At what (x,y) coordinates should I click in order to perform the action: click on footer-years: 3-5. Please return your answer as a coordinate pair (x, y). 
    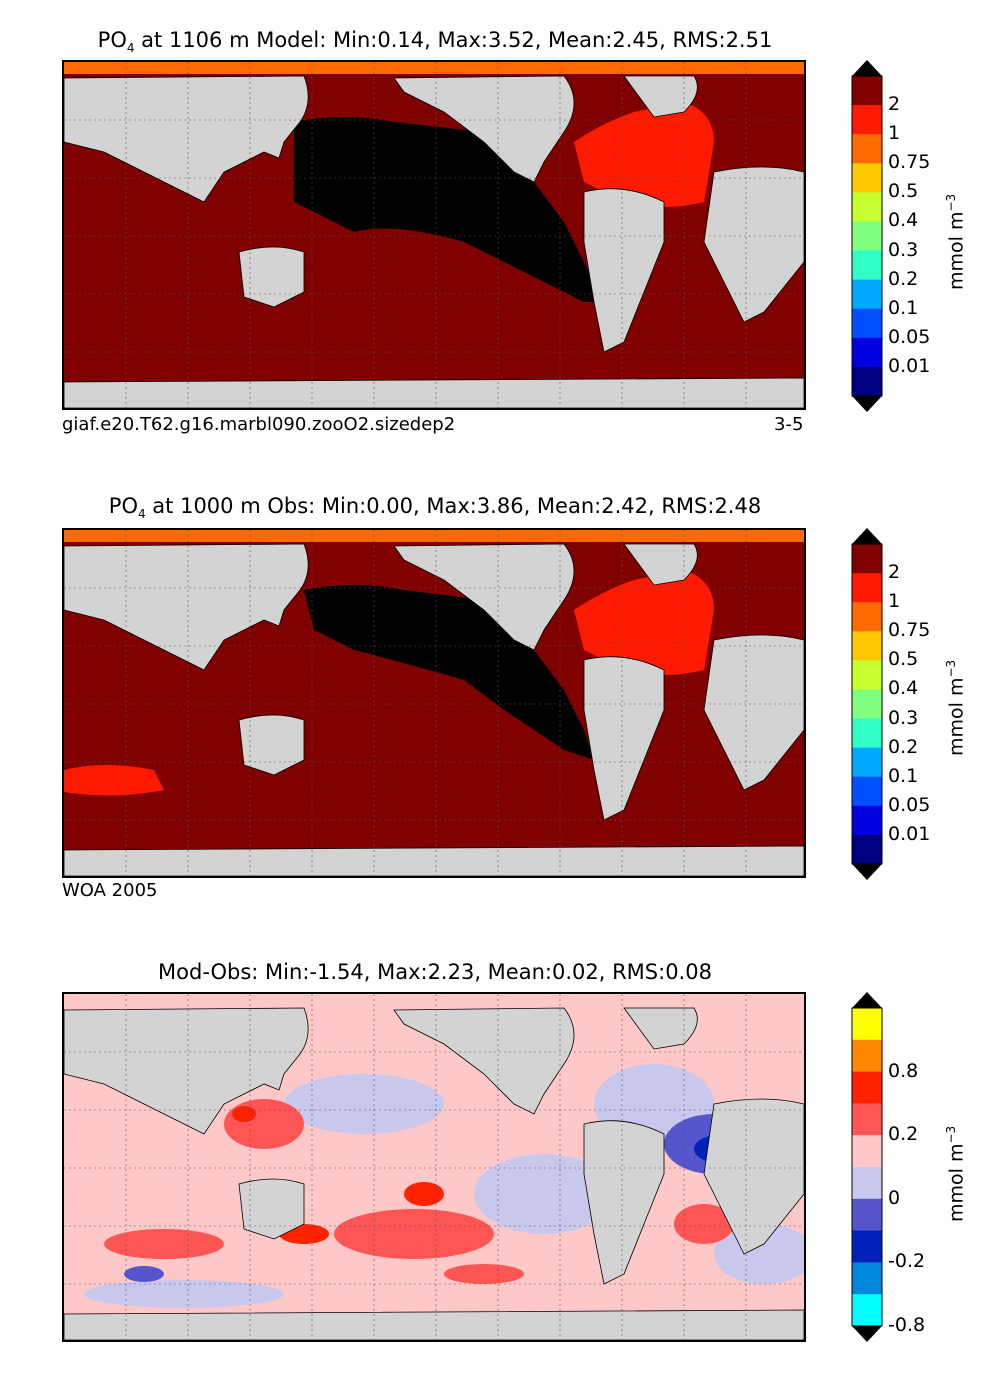
    Looking at the image, I should click on (789, 424).